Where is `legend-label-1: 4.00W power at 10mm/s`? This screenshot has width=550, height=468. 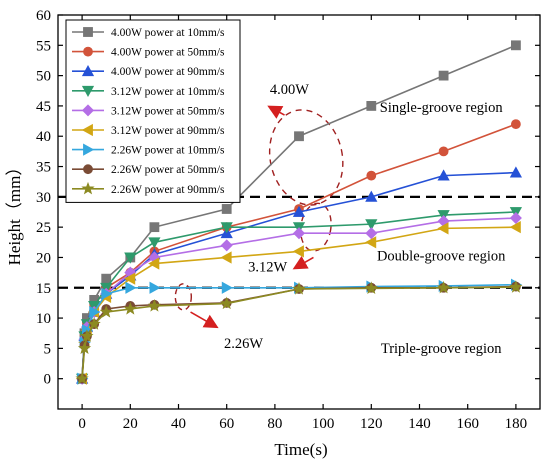 legend-label-1: 4.00W power at 10mm/s is located at coordinates (168, 33).